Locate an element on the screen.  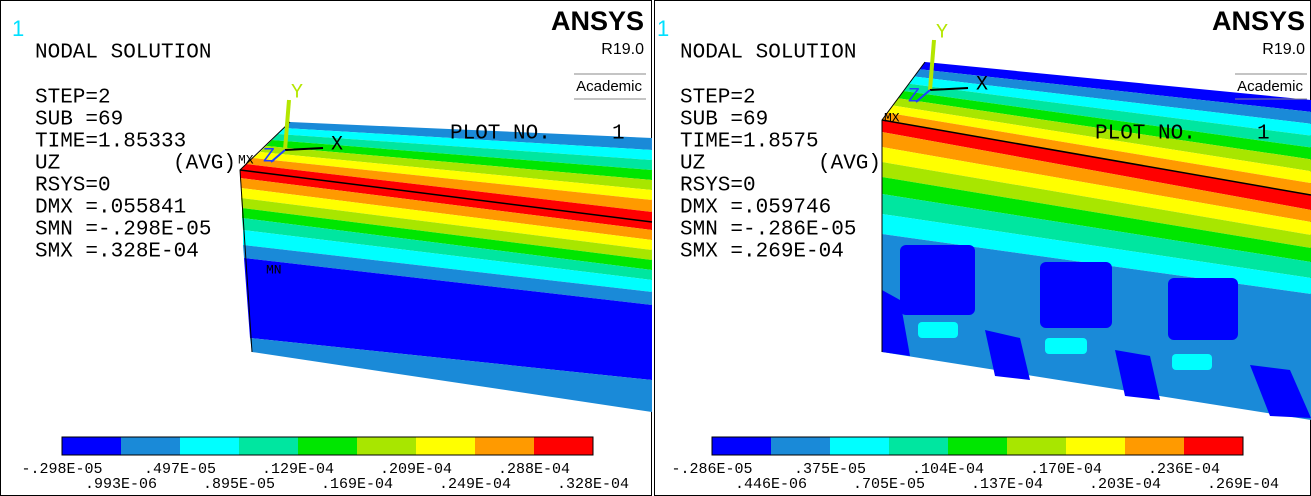
axis-y-label: Y is located at coordinates (297, 92).